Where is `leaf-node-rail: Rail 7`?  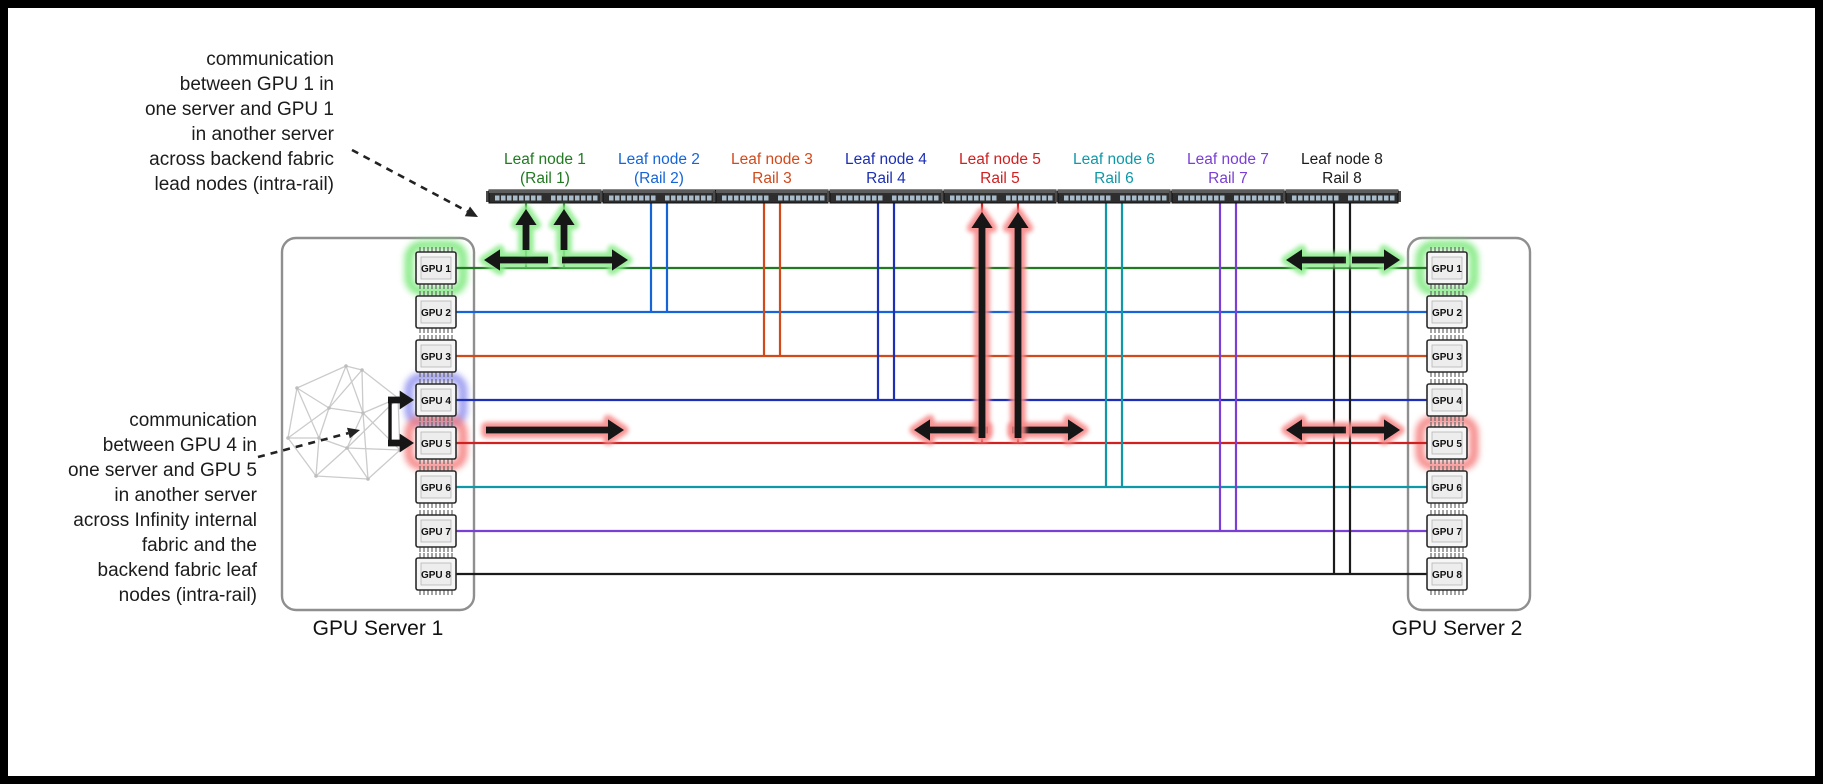
leaf-node-rail: Rail 7 is located at coordinates (1228, 178).